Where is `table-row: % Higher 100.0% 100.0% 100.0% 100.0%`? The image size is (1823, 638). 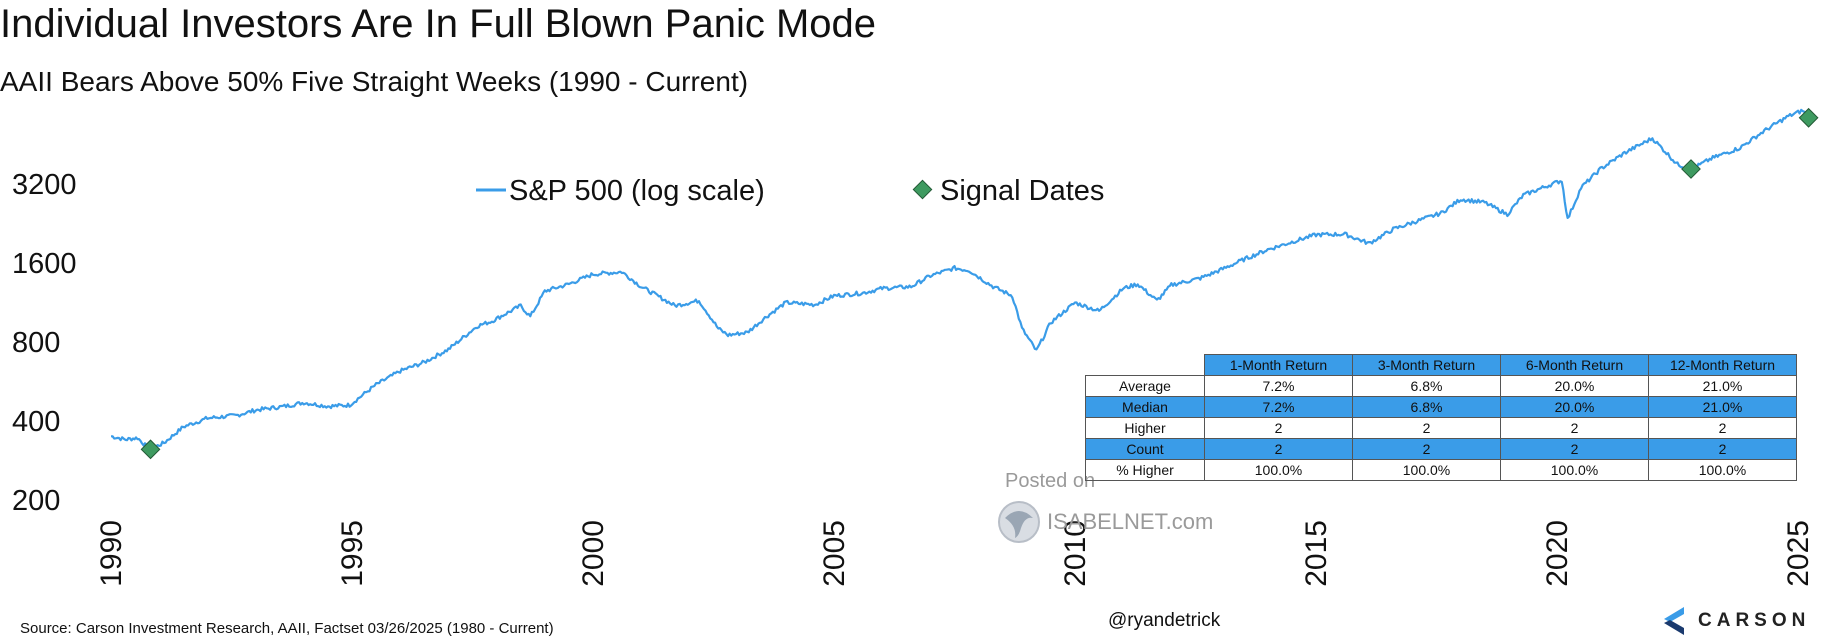
table-row: % Higher 100.0% 100.0% 100.0% 100.0% is located at coordinates (1441, 470).